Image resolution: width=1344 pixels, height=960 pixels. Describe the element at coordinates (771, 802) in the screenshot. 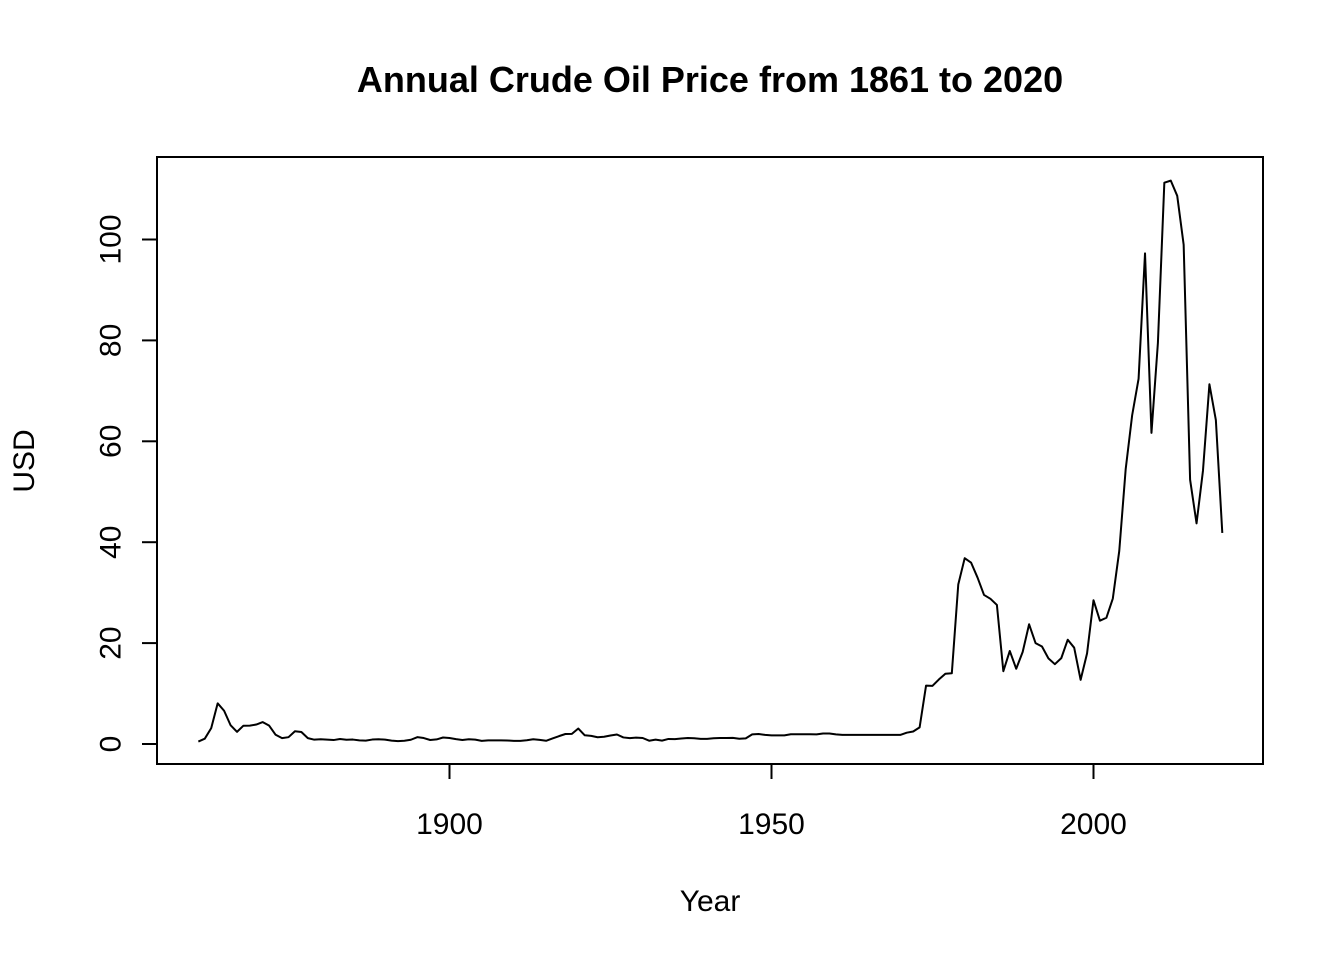

I see `x-axis: 1900 1950 2000` at that location.